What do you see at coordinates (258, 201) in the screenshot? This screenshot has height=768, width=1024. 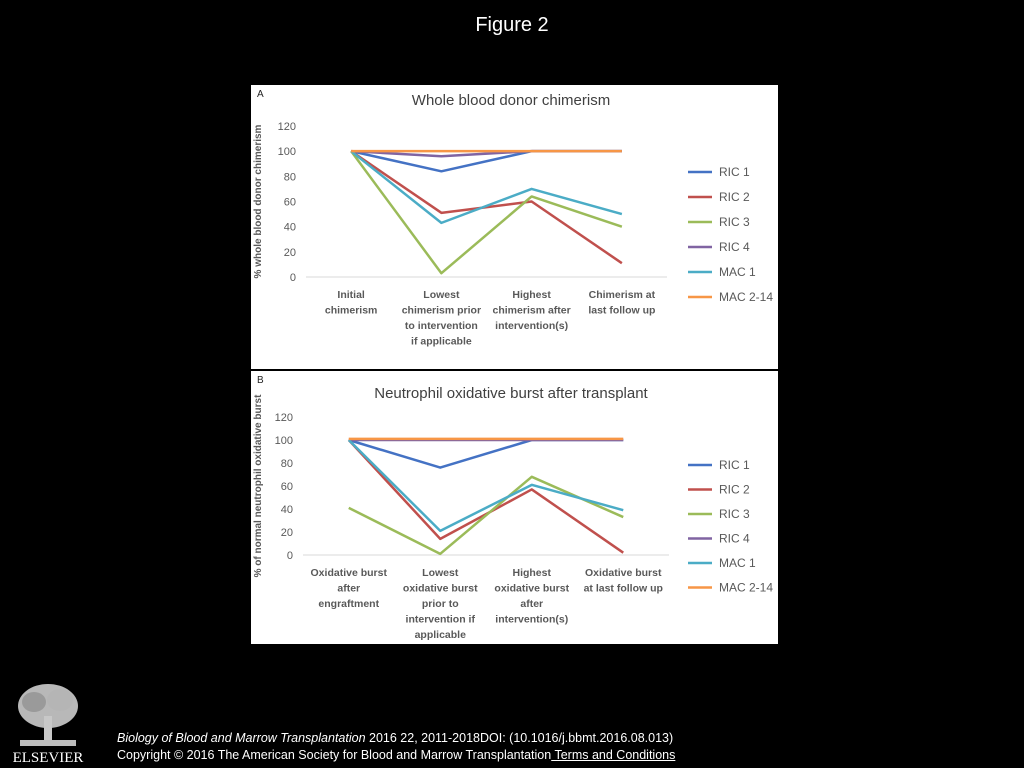 I see `y-axis-label: % whole blood donor chimerism` at bounding box center [258, 201].